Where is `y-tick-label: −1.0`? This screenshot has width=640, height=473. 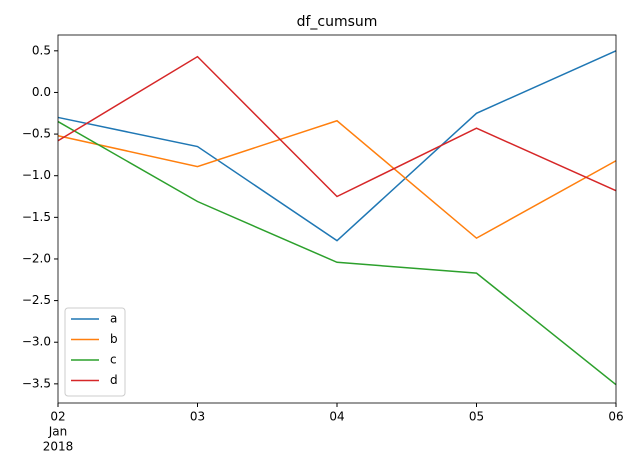
y-tick-label: −1.0 is located at coordinates (36, 175).